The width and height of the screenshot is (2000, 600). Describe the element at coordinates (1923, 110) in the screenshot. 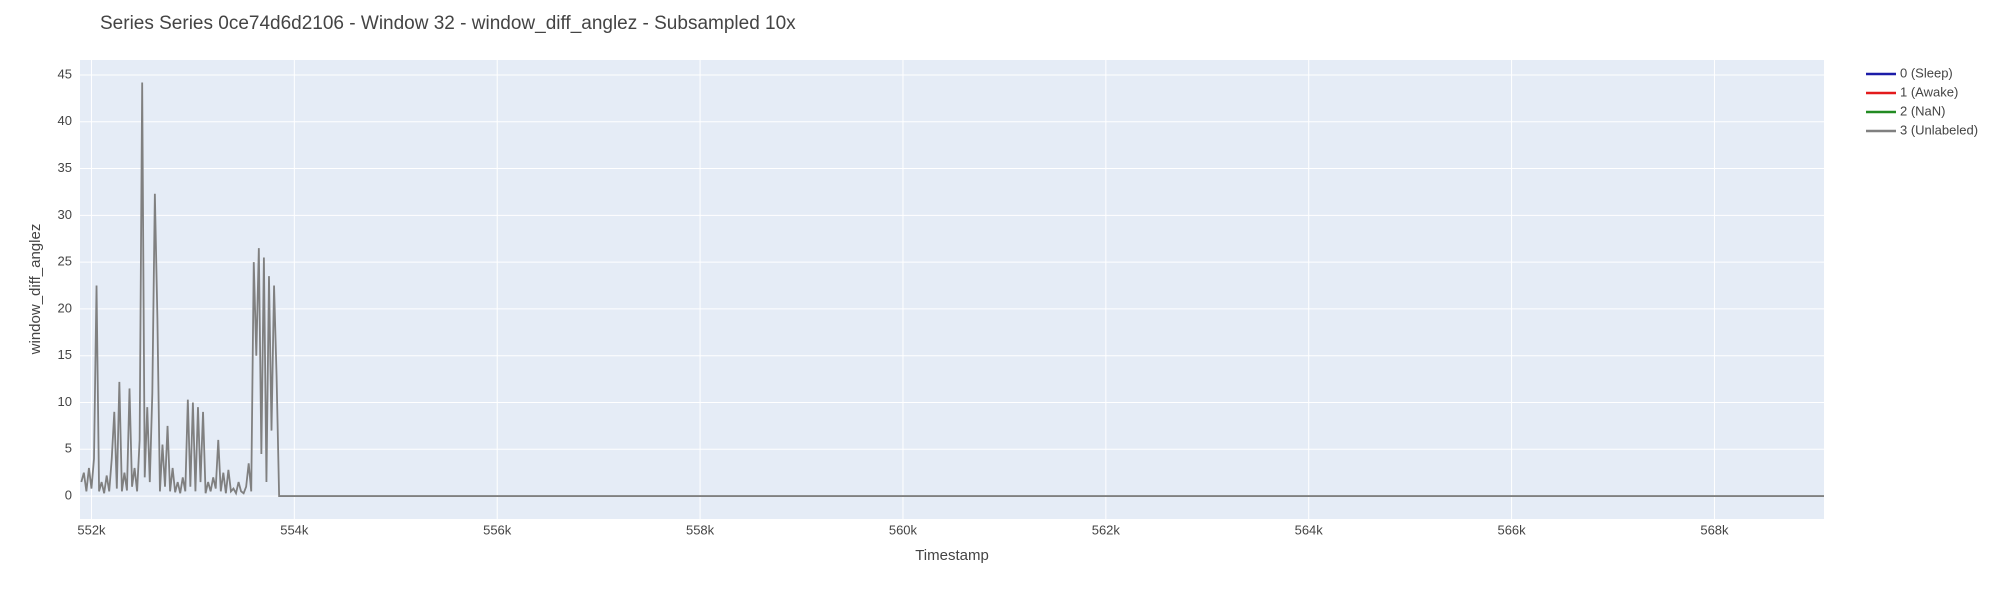

I see `legend-label: 2 (NaN)` at that location.